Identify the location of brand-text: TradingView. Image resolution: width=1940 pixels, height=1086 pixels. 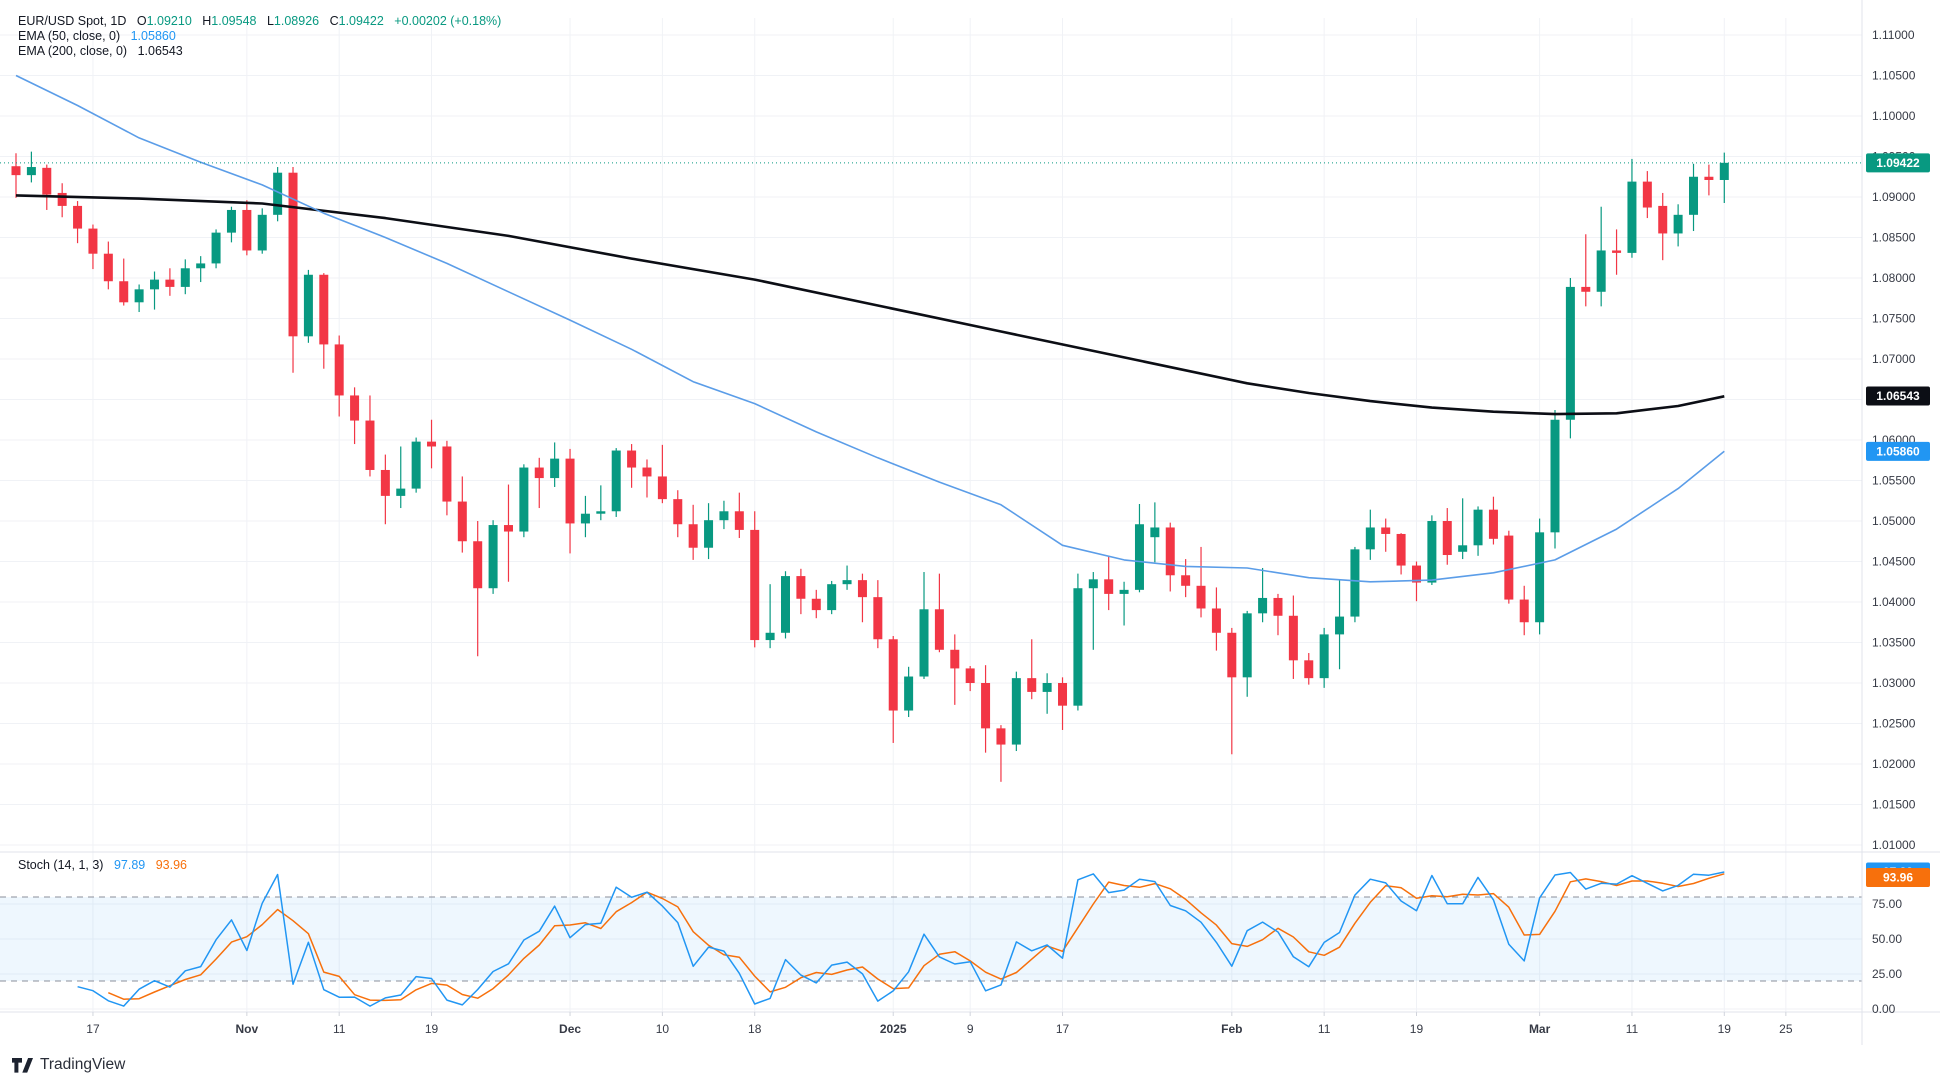
(83, 1064).